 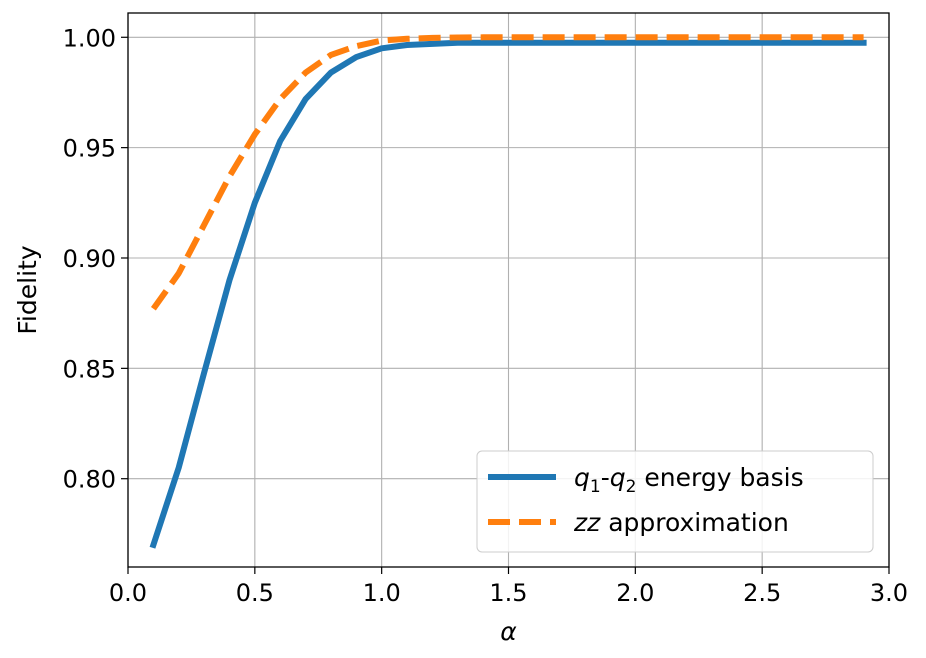 What do you see at coordinates (762, 593) in the screenshot?
I see `x-tick-label: 2.5` at bounding box center [762, 593].